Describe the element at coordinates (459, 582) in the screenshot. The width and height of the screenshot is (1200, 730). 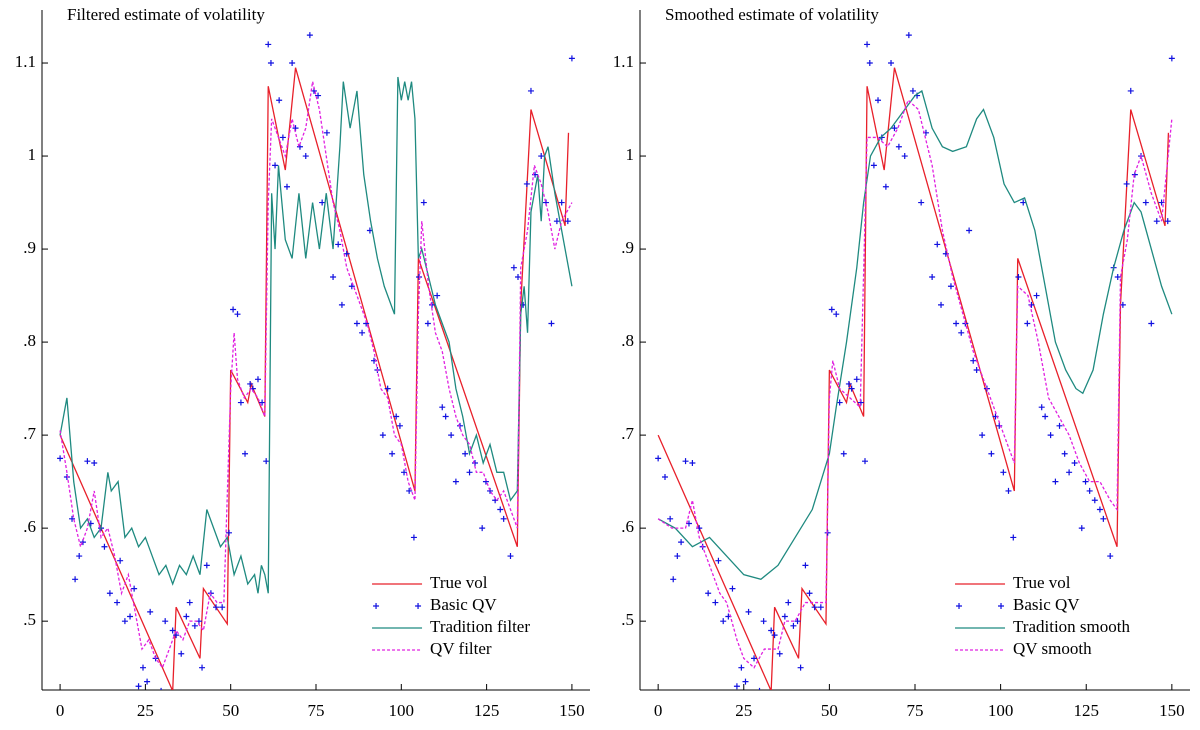
I see `legend-label: True vol` at that location.